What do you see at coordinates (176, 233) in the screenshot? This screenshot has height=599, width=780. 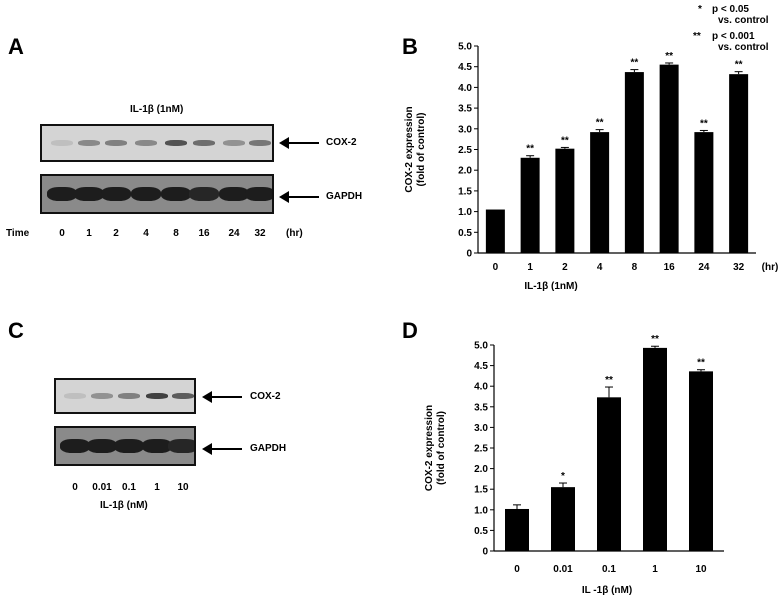 I see `blot-a-lane-4: 8` at bounding box center [176, 233].